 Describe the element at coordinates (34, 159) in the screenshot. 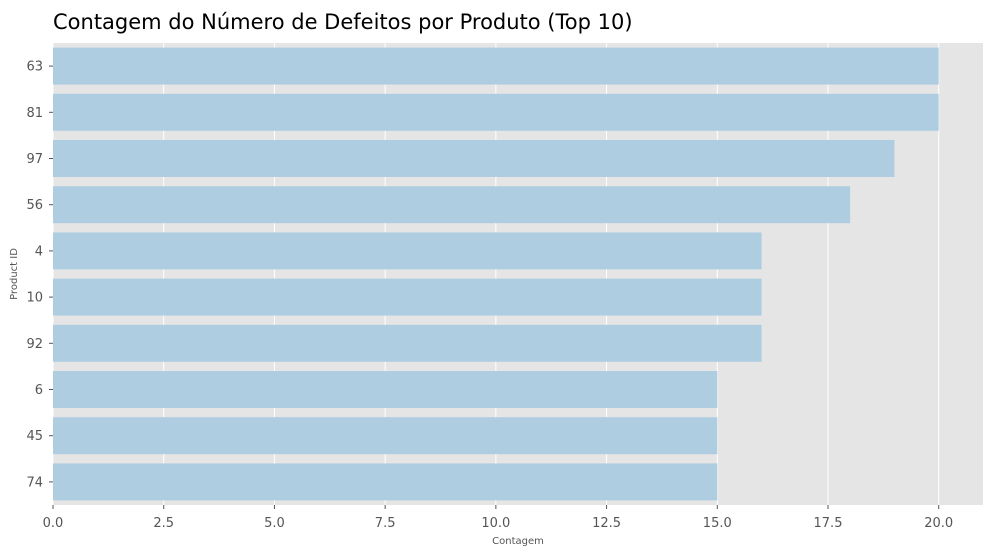

I see `y-tick-label: 97` at that location.